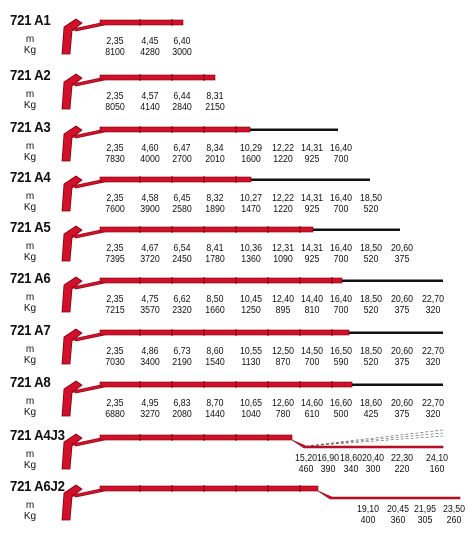  Describe the element at coordinates (312, 310) in the screenshot. I see `lifting-capacity-kg: 810` at that location.